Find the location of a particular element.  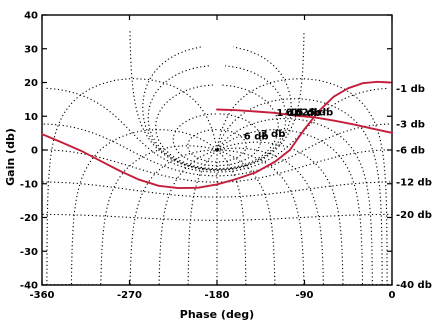

y-tick-label: -40 is located at coordinates (29, 286).